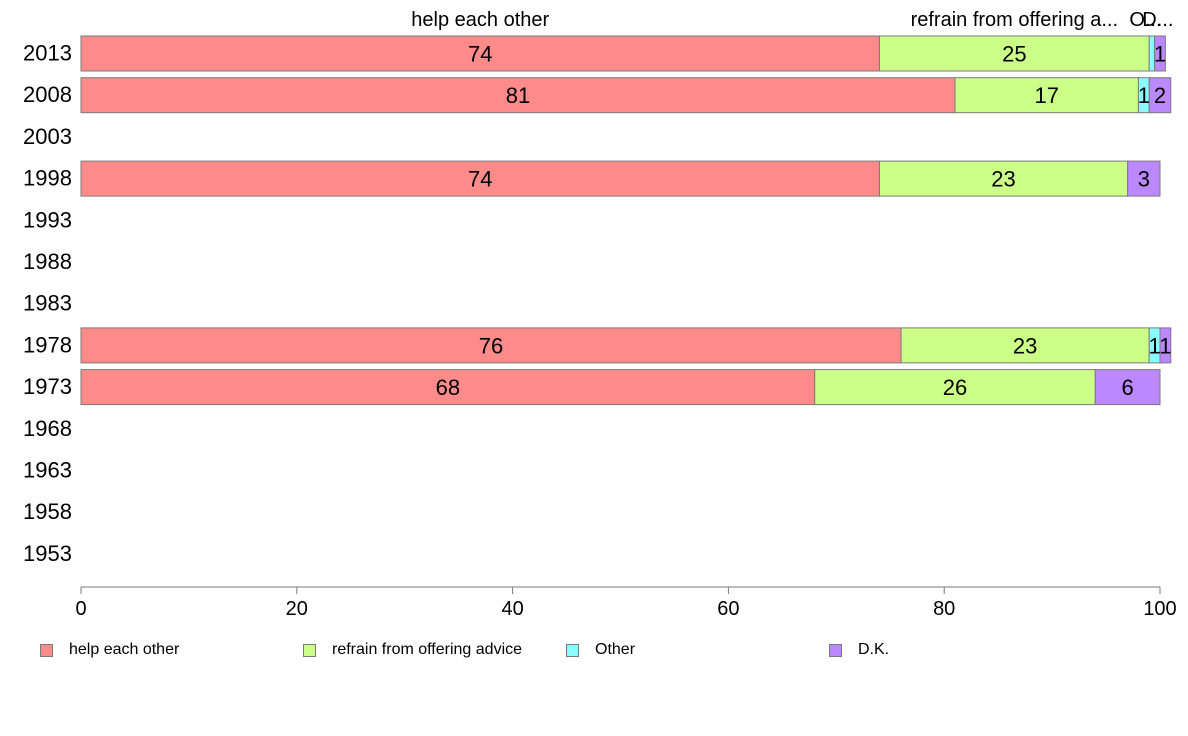  Describe the element at coordinates (626, 603) in the screenshot. I see `x-axis: 0 20 40 60 80 100` at that location.